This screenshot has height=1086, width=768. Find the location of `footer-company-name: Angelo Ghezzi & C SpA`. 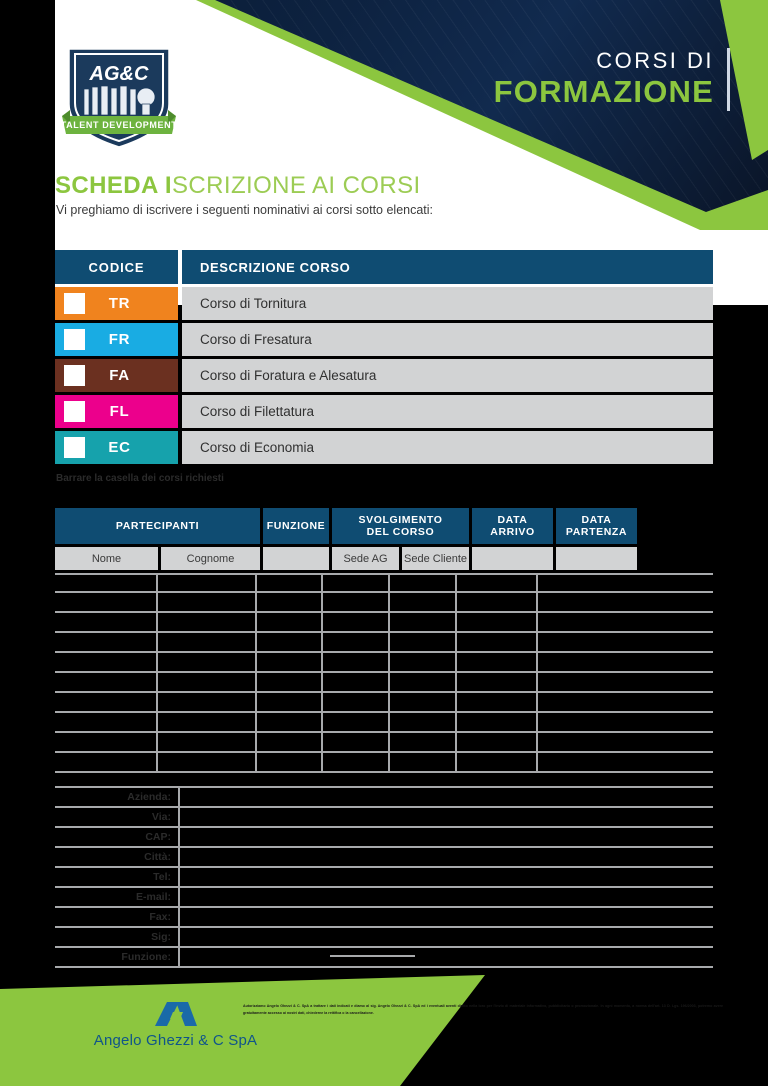

footer-company-name: Angelo Ghezzi & C SpA is located at coordinates (175, 1040).